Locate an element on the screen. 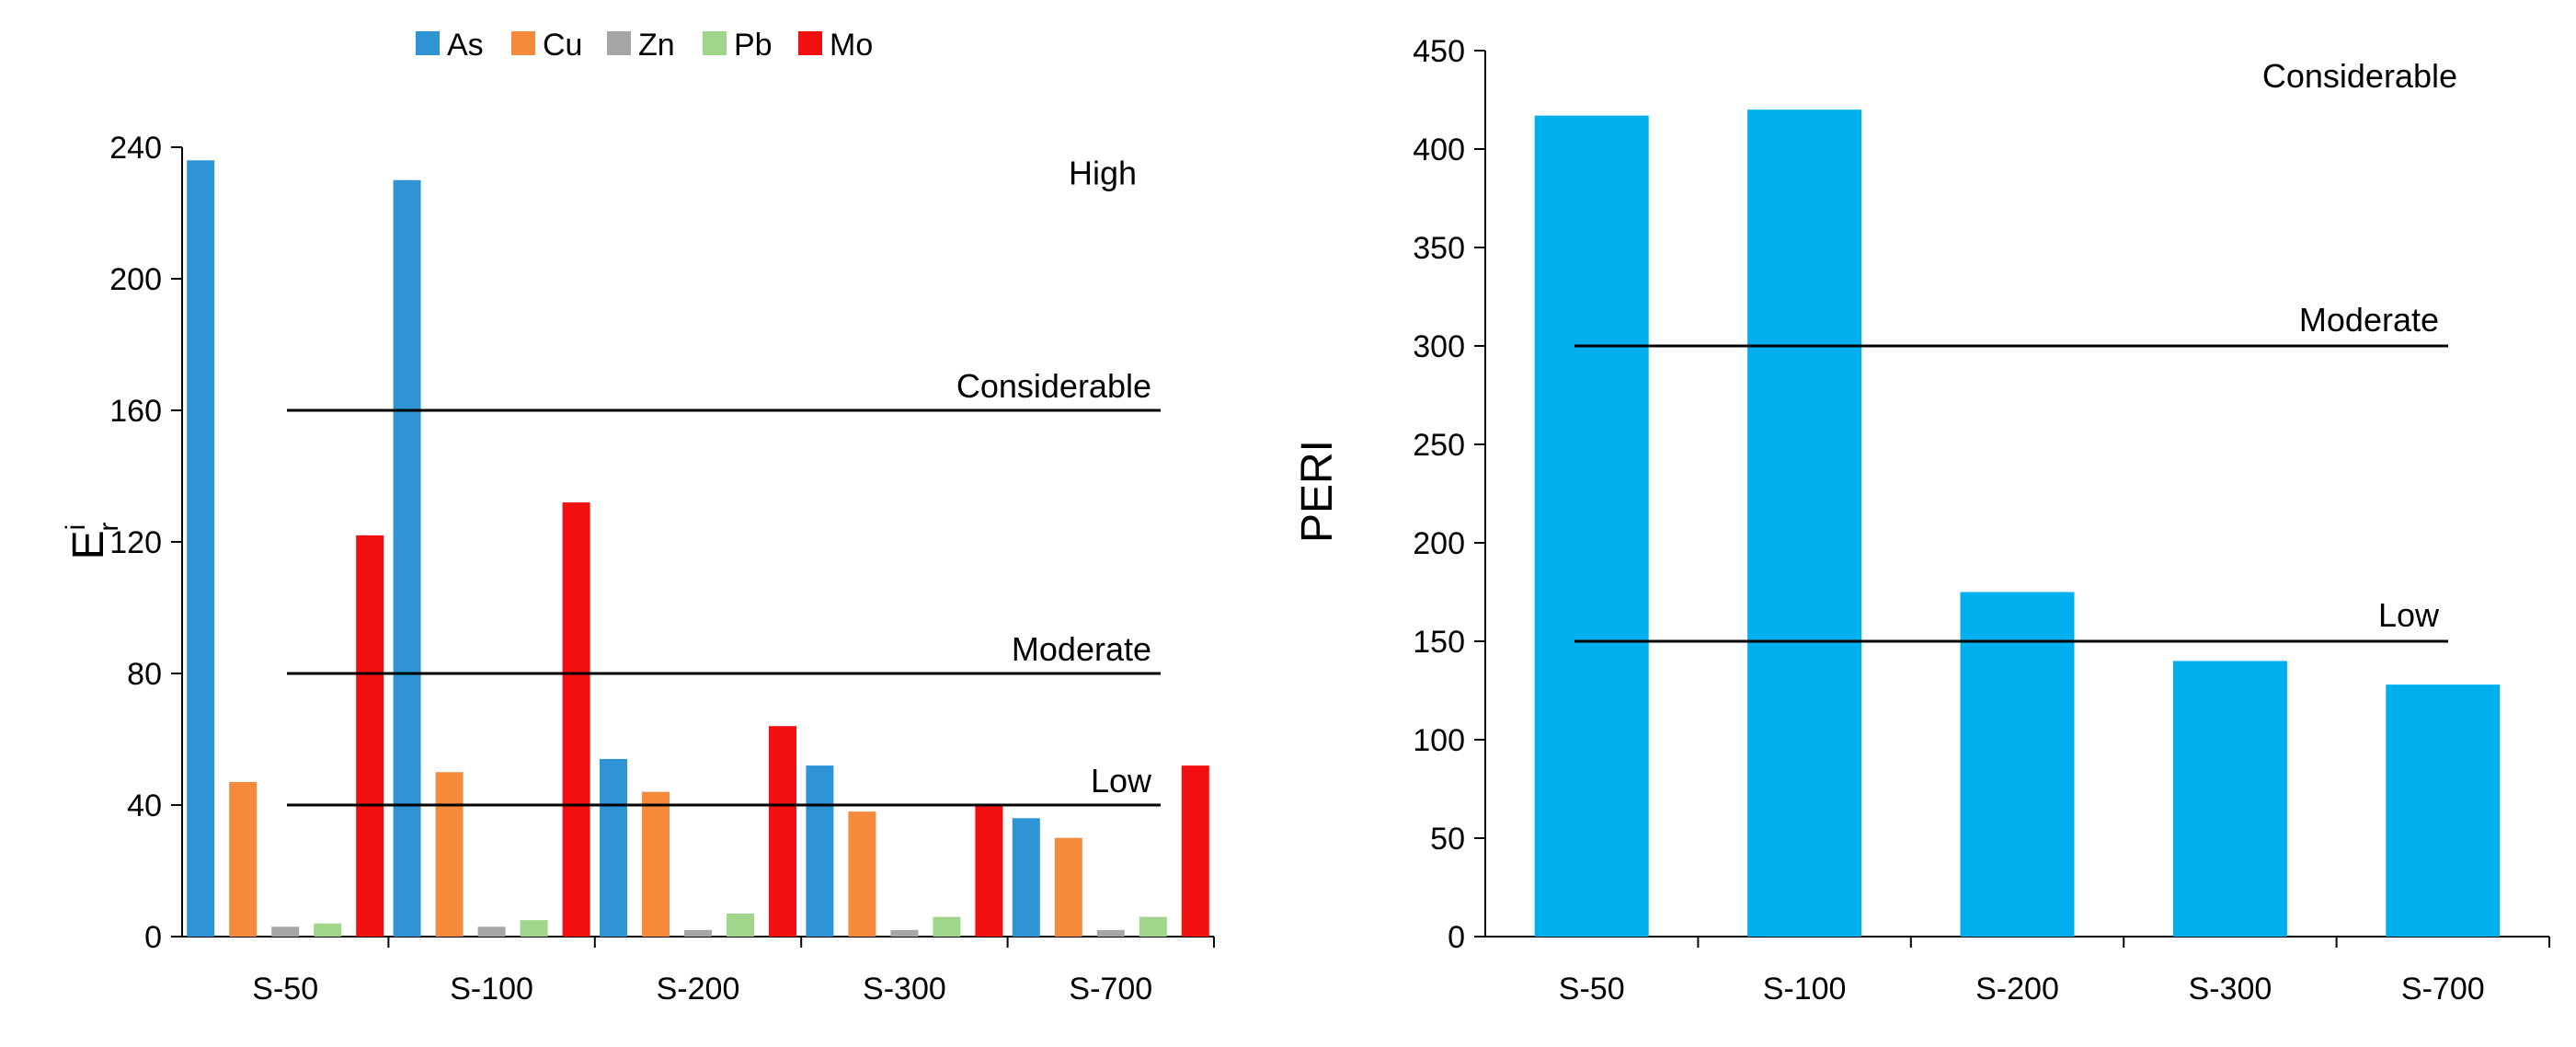 The image size is (2576, 1047). left-x-tick-label: S-100 is located at coordinates (491, 989).